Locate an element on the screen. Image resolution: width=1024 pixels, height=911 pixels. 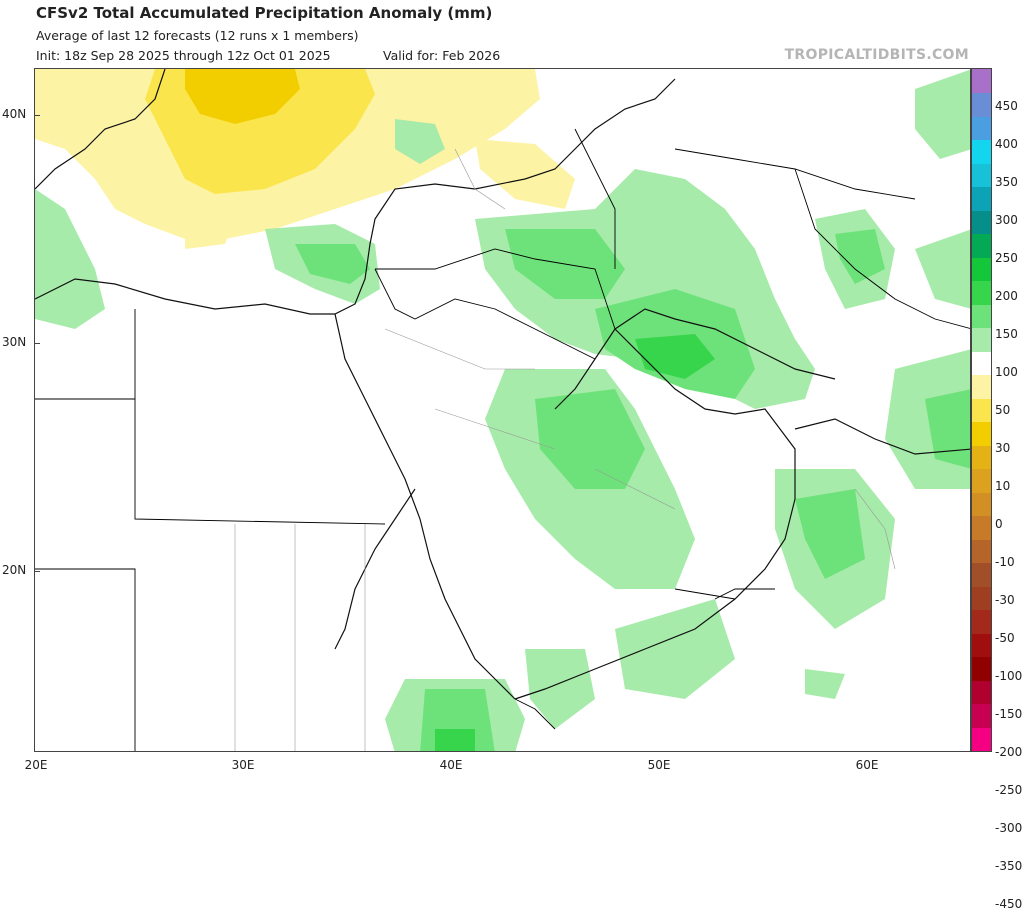
color-scale-tick-label: 150 is located at coordinates (1006, 334).